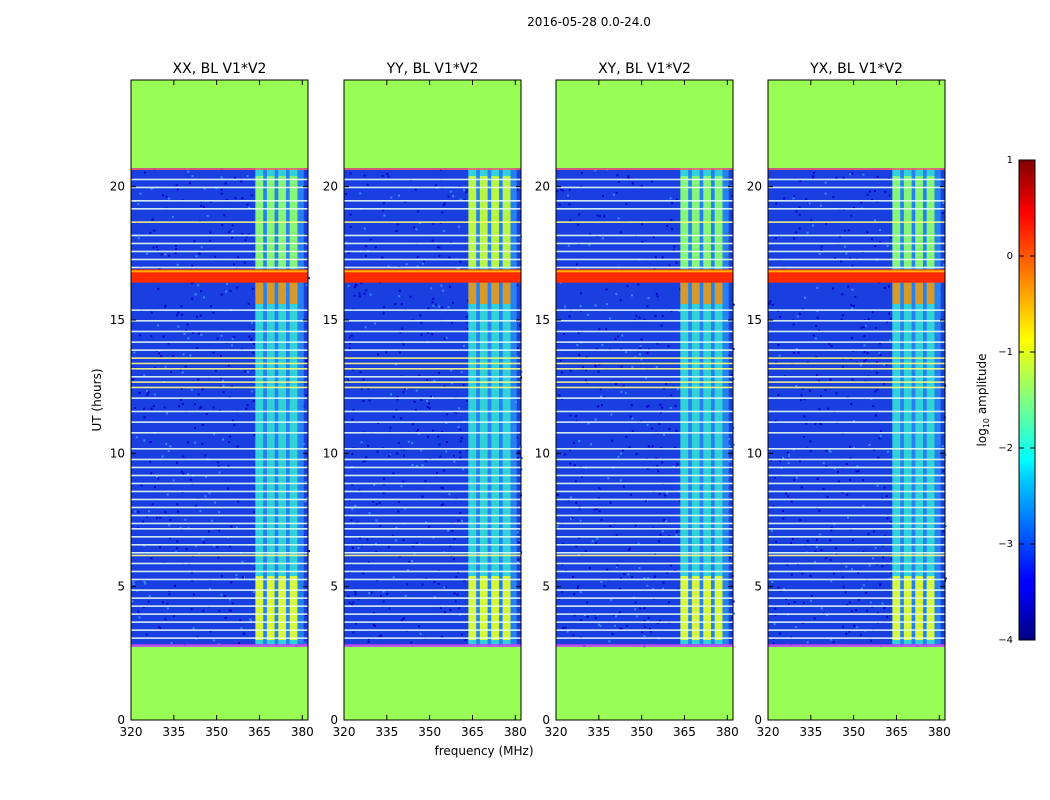  What do you see at coordinates (432, 69) in the screenshot?
I see `panel-title: YY, BL V1*V2` at bounding box center [432, 69].